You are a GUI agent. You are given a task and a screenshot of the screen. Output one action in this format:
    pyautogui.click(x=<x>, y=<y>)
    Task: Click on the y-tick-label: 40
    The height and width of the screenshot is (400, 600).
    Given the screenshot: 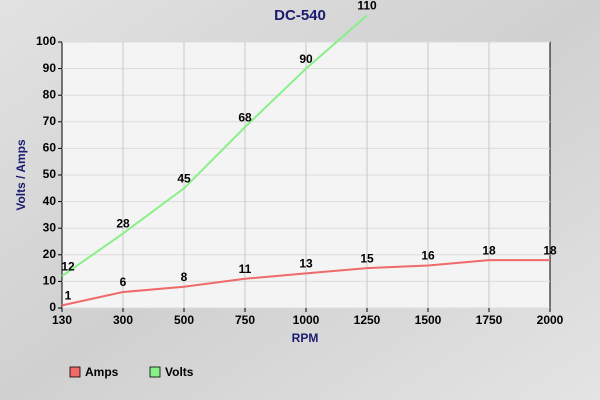 What is the action you would take?
    pyautogui.click(x=50, y=201)
    